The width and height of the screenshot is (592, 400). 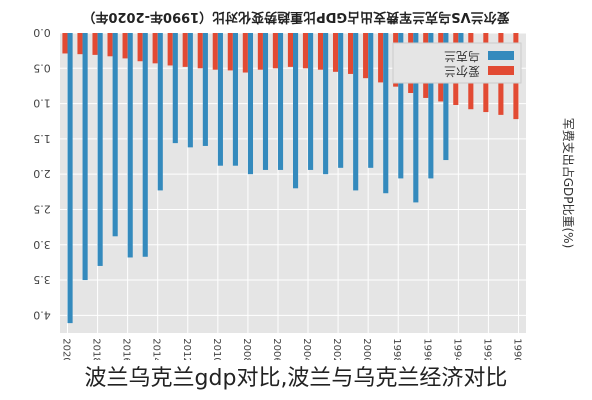 What do you see at coordinates (275, 51) in the screenshot?
I see `bar-ireland-2006` at bounding box center [275, 51].